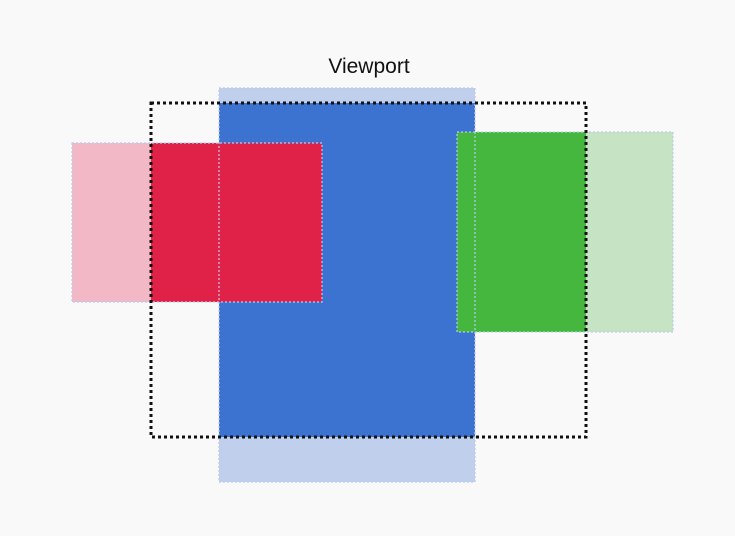  I want to click on red-element-outline, so click(197, 222).